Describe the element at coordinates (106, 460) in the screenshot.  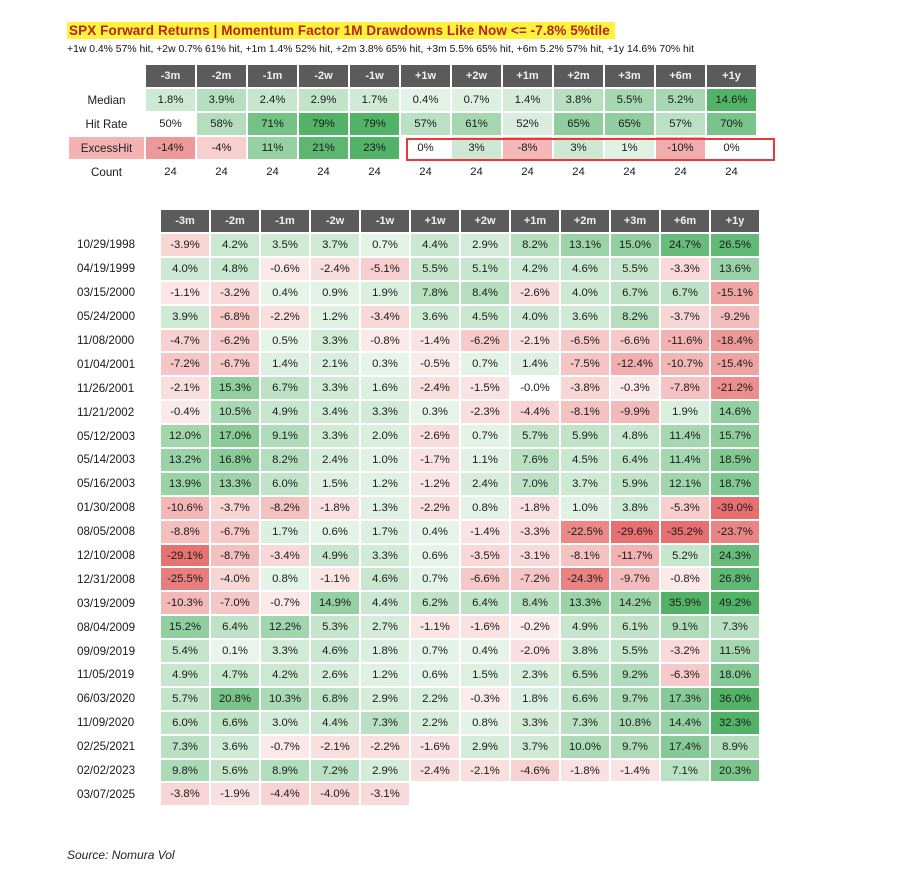
I see `row-date: 05/14/2003` at that location.